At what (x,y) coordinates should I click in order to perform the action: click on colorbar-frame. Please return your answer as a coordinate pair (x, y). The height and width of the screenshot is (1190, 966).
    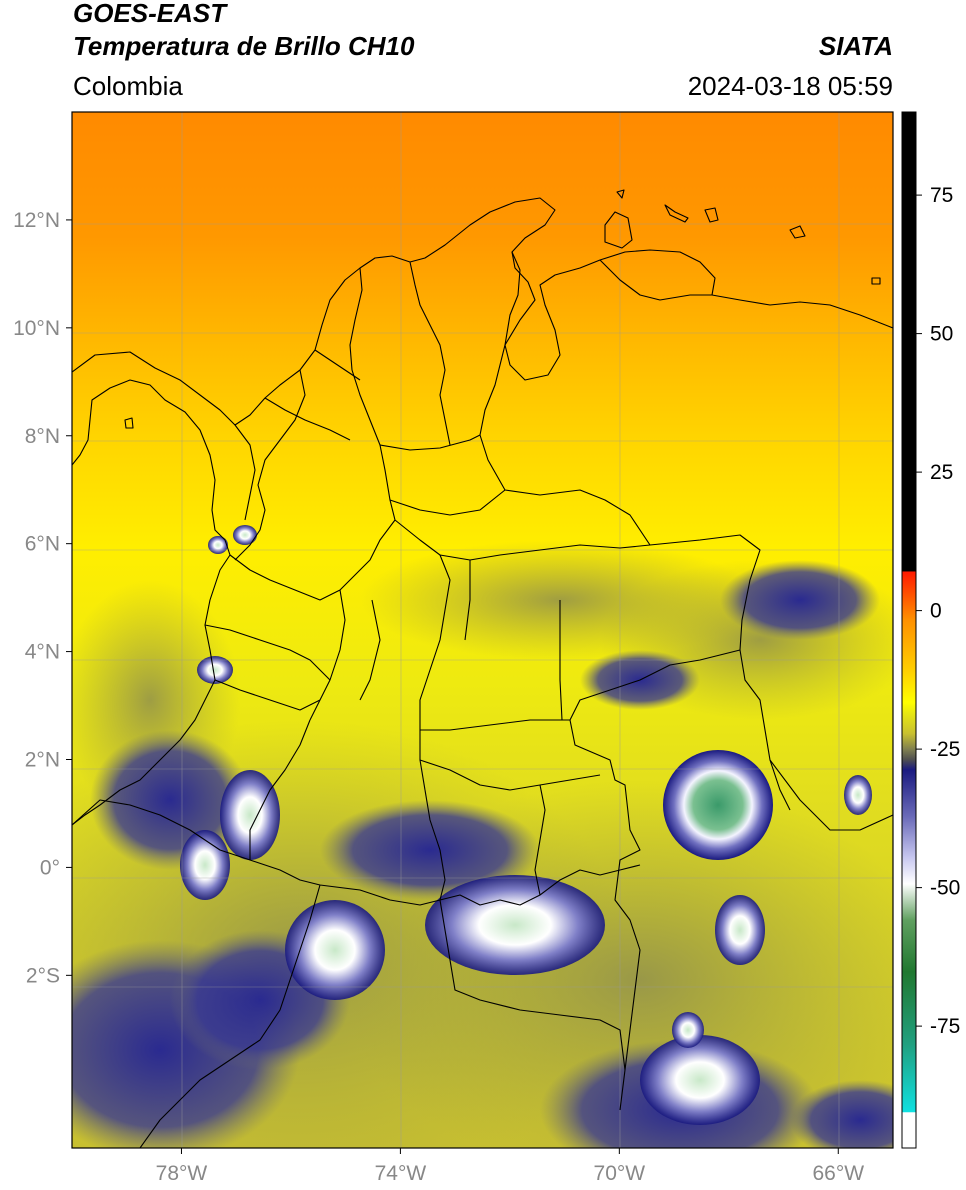
    Looking at the image, I should click on (909, 630).